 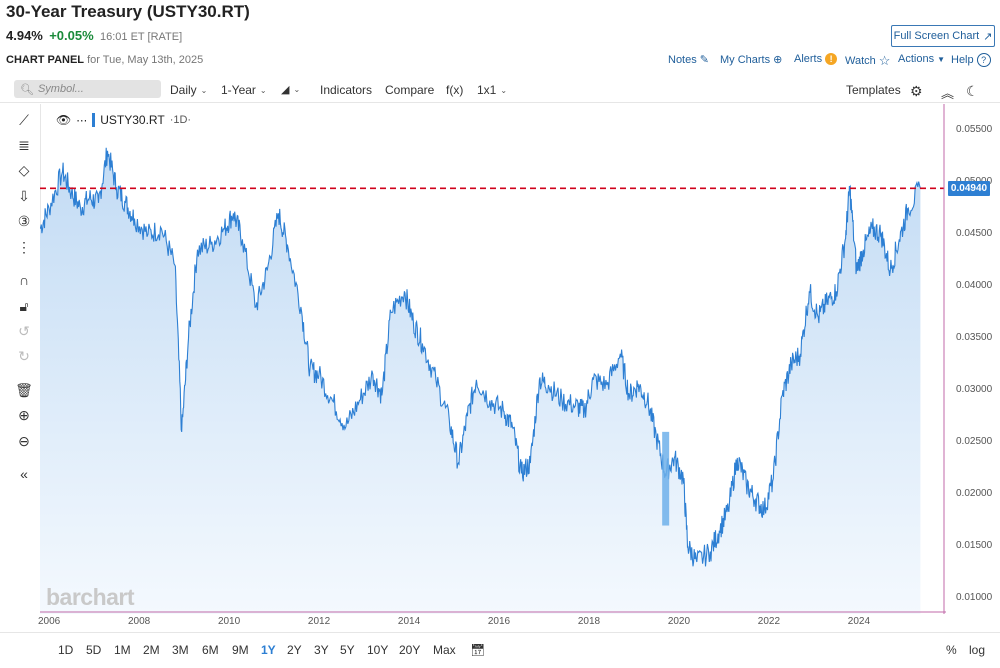 What do you see at coordinates (268, 650) in the screenshot?
I see `range-button-1y: 1Y` at bounding box center [268, 650].